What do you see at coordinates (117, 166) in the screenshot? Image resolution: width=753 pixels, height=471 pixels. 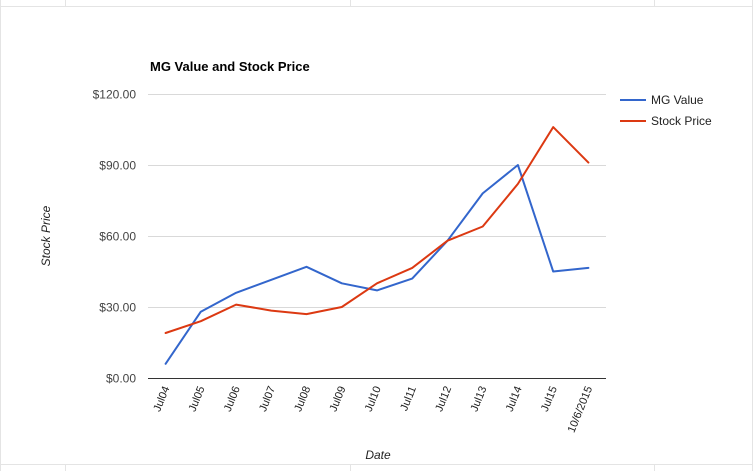 I see `y-tick-label: $90.00` at bounding box center [117, 166].